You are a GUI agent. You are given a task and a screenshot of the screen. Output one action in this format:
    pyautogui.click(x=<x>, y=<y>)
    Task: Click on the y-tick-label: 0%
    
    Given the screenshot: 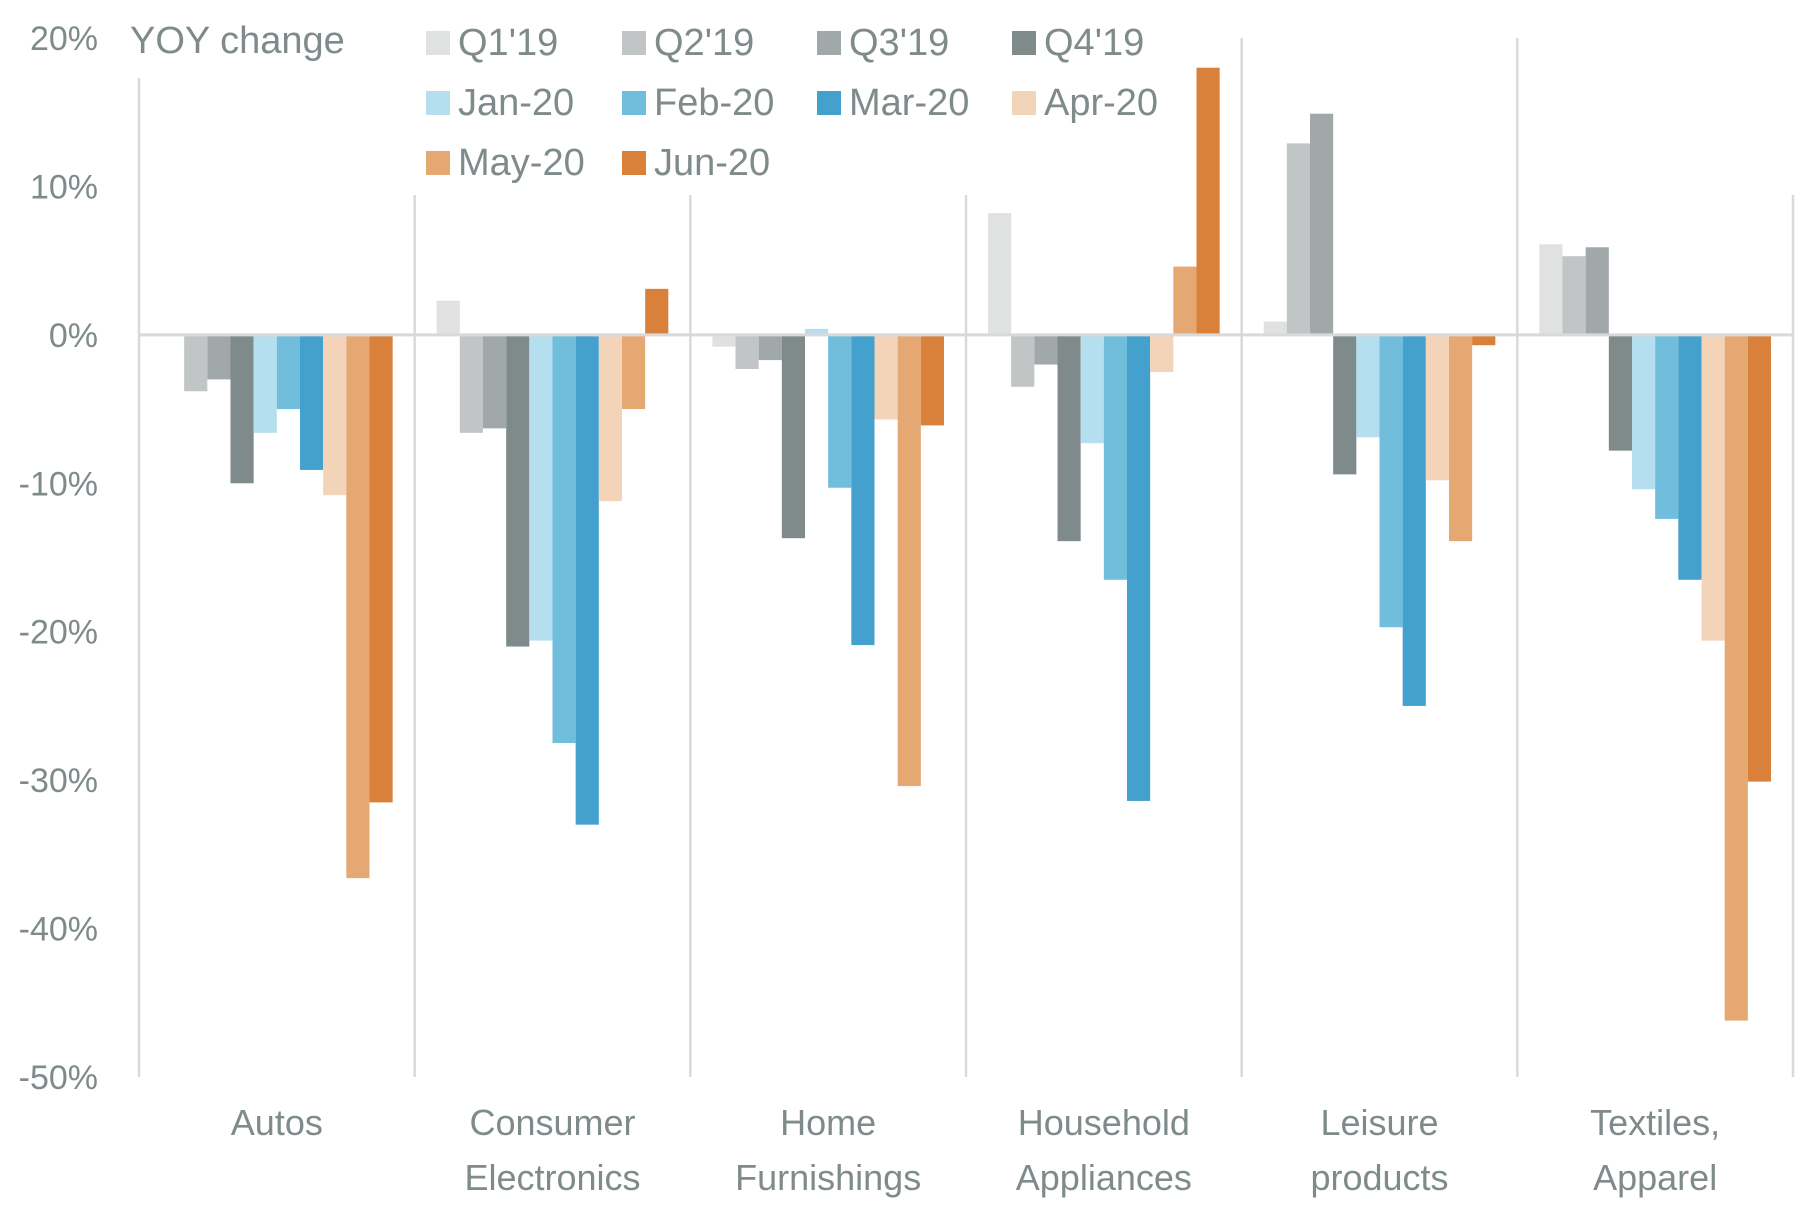 What is the action you would take?
    pyautogui.click(x=73, y=336)
    